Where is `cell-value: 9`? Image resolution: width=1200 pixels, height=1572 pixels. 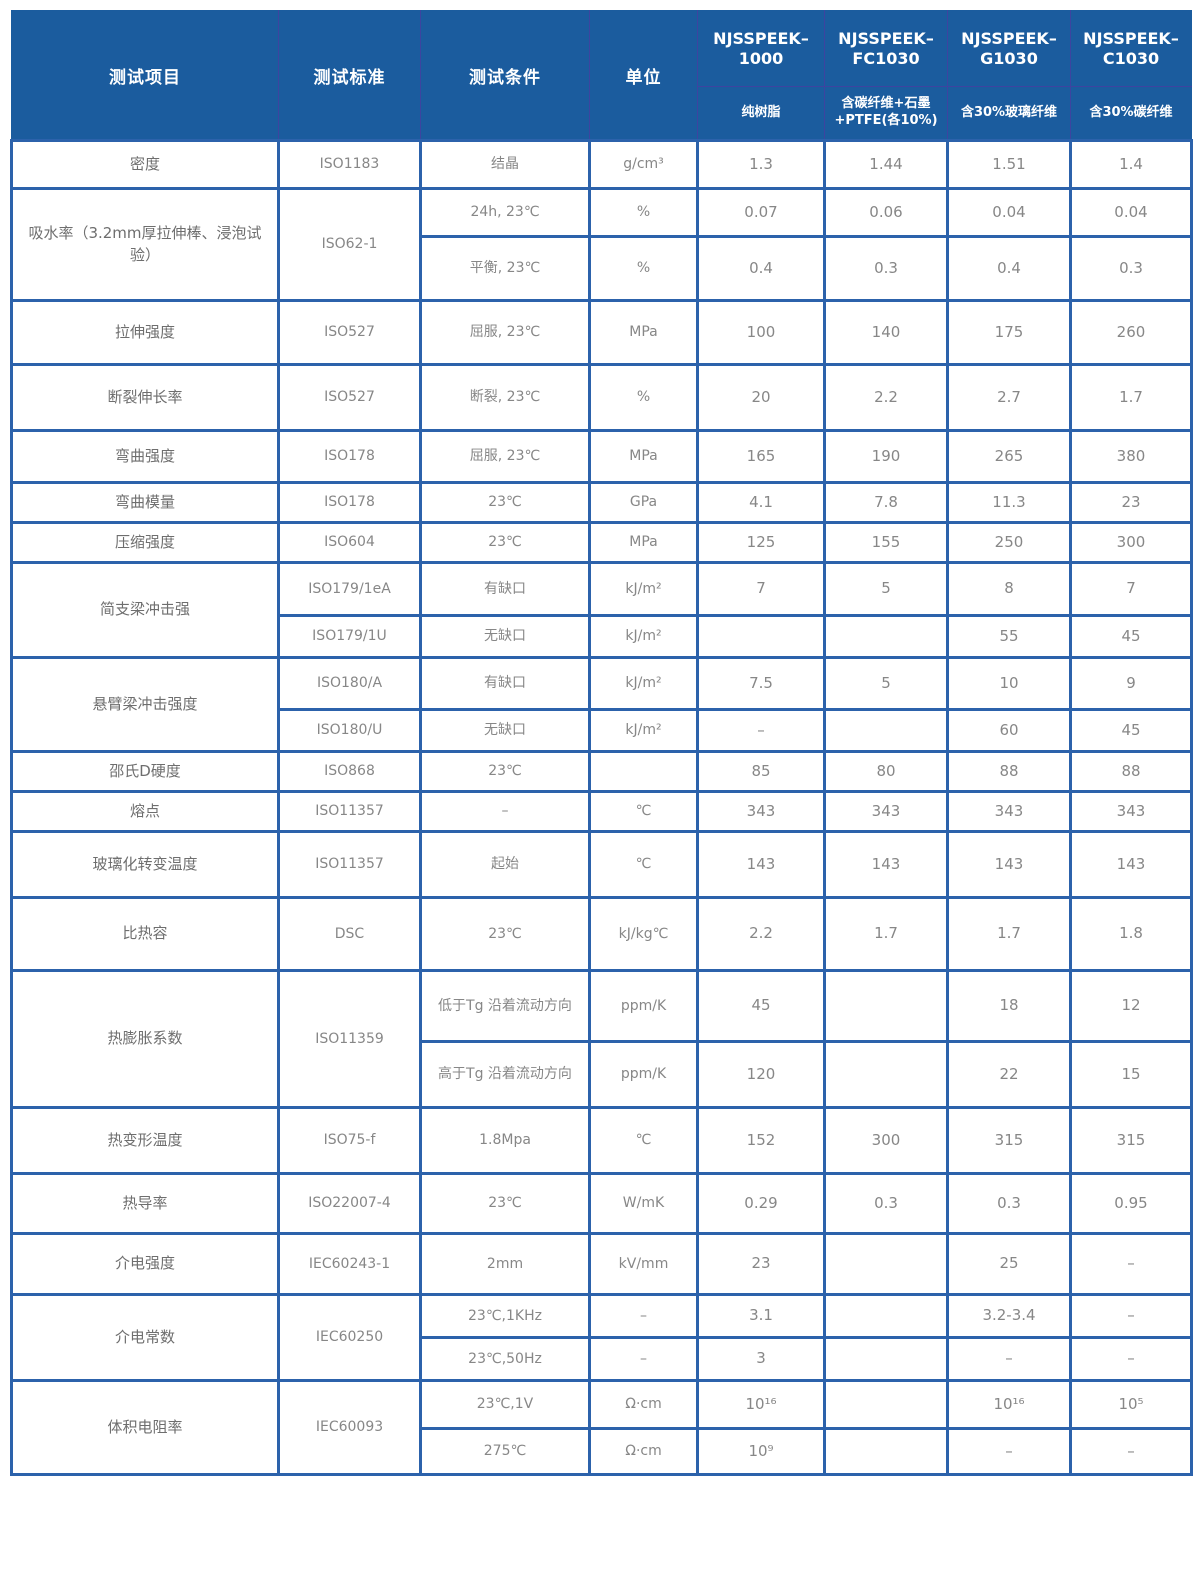
cell-value: 9 is located at coordinates (1131, 683).